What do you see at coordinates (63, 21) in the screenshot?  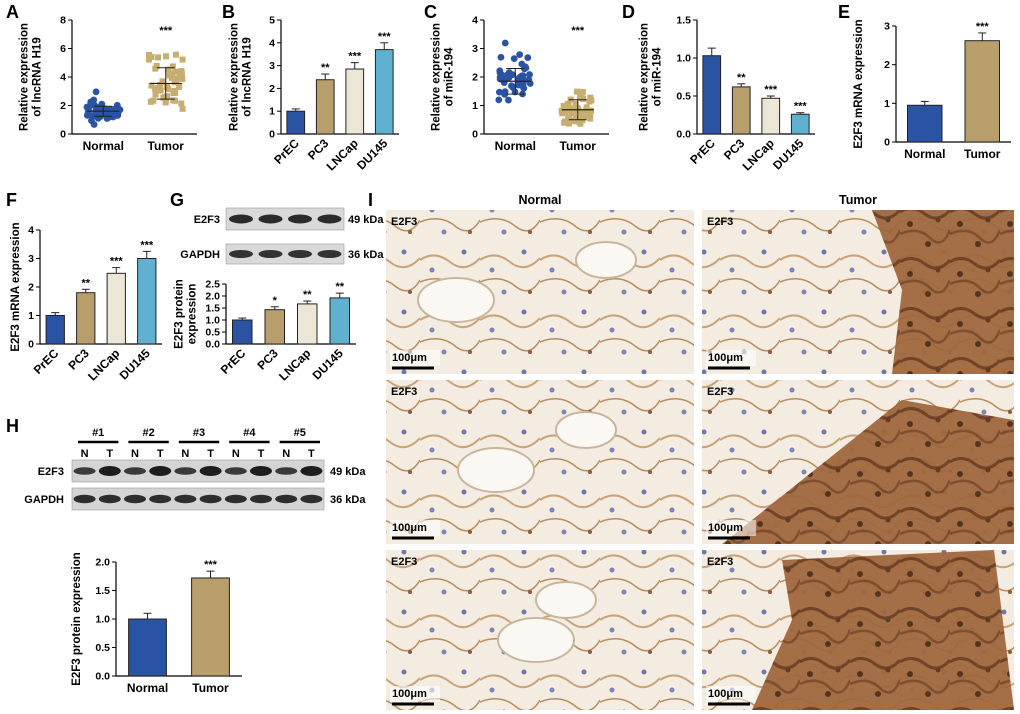 I see `y-tick-label: 8` at bounding box center [63, 21].